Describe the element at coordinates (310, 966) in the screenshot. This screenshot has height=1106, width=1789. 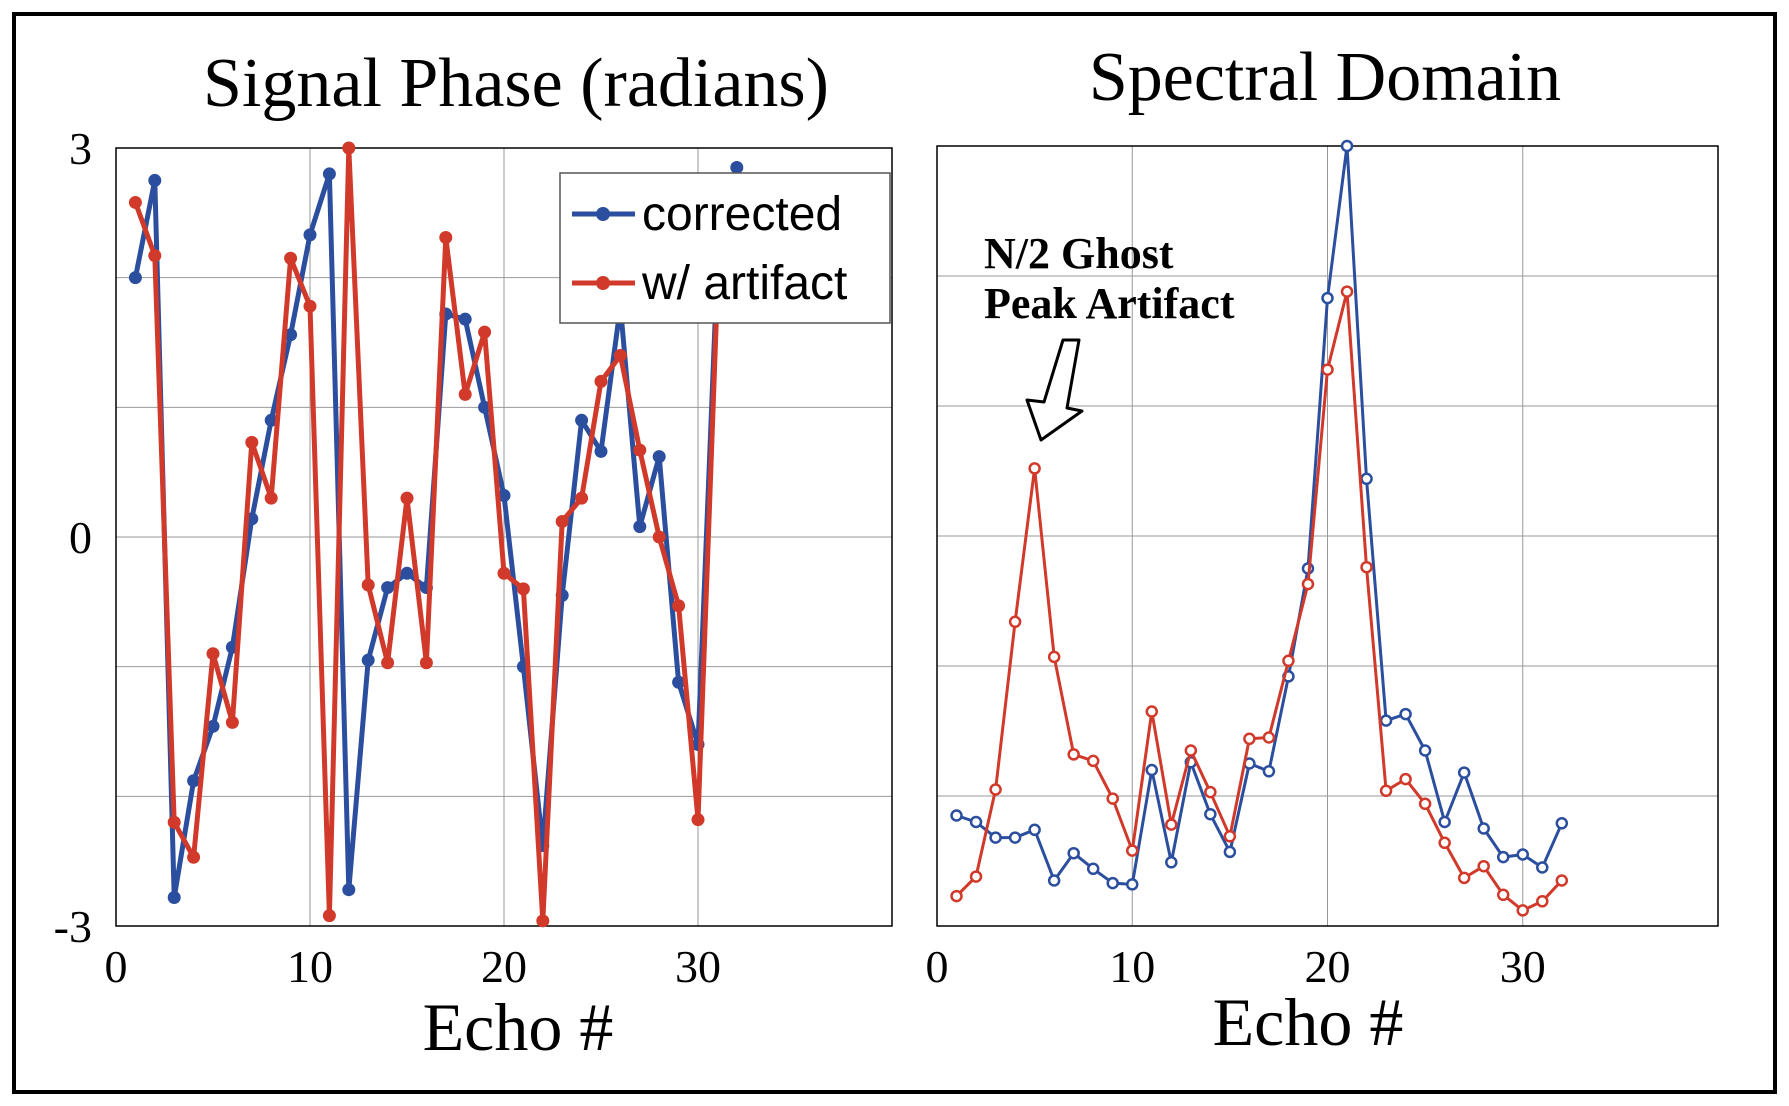
I see `x-tick-label: 10` at that location.